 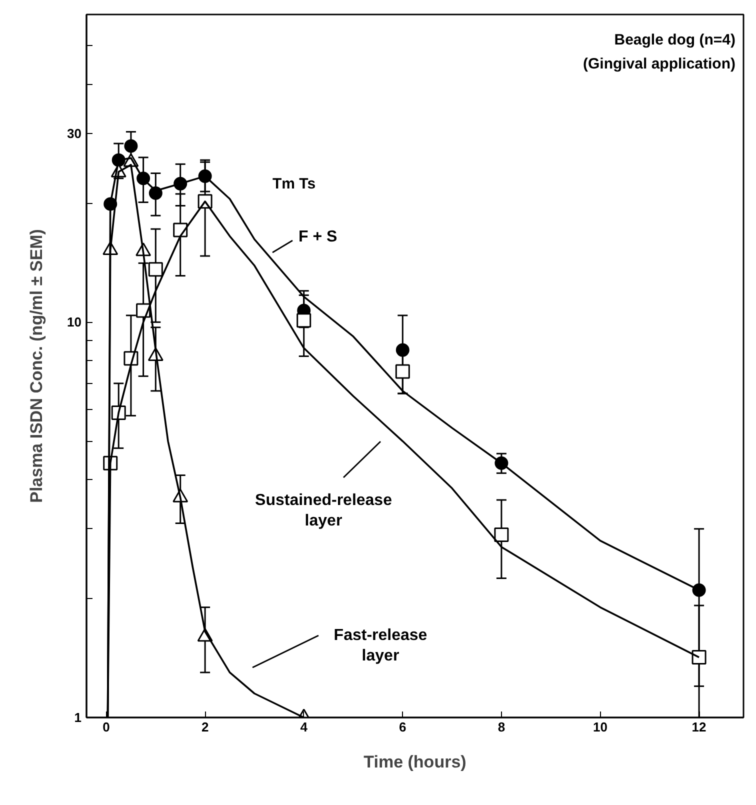 What do you see at coordinates (78, 717) in the screenshot?
I see `y-tick-label: 1` at bounding box center [78, 717].